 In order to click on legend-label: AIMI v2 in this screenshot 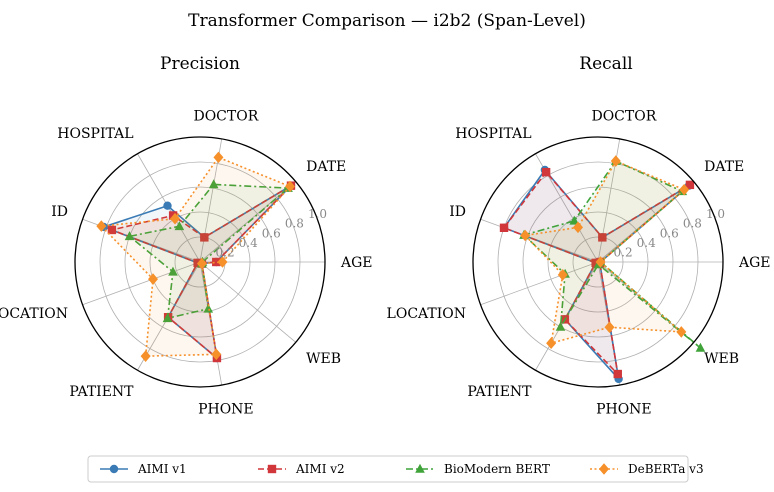, I will do `click(320, 469)`.